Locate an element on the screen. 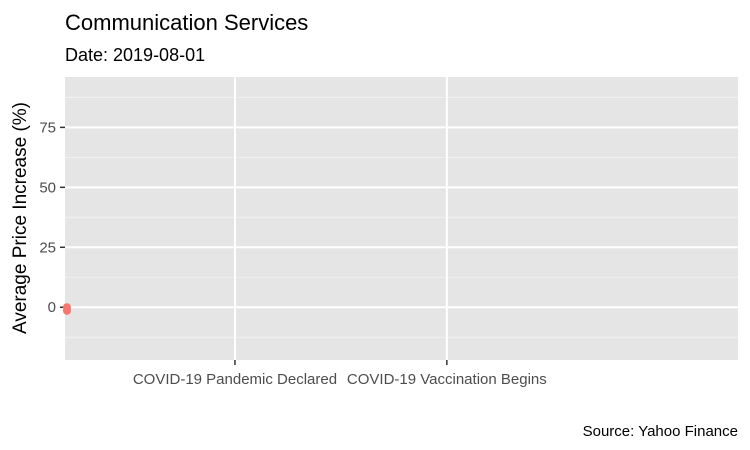 The width and height of the screenshot is (750, 450). y-tick-label: 50 is located at coordinates (47, 187).